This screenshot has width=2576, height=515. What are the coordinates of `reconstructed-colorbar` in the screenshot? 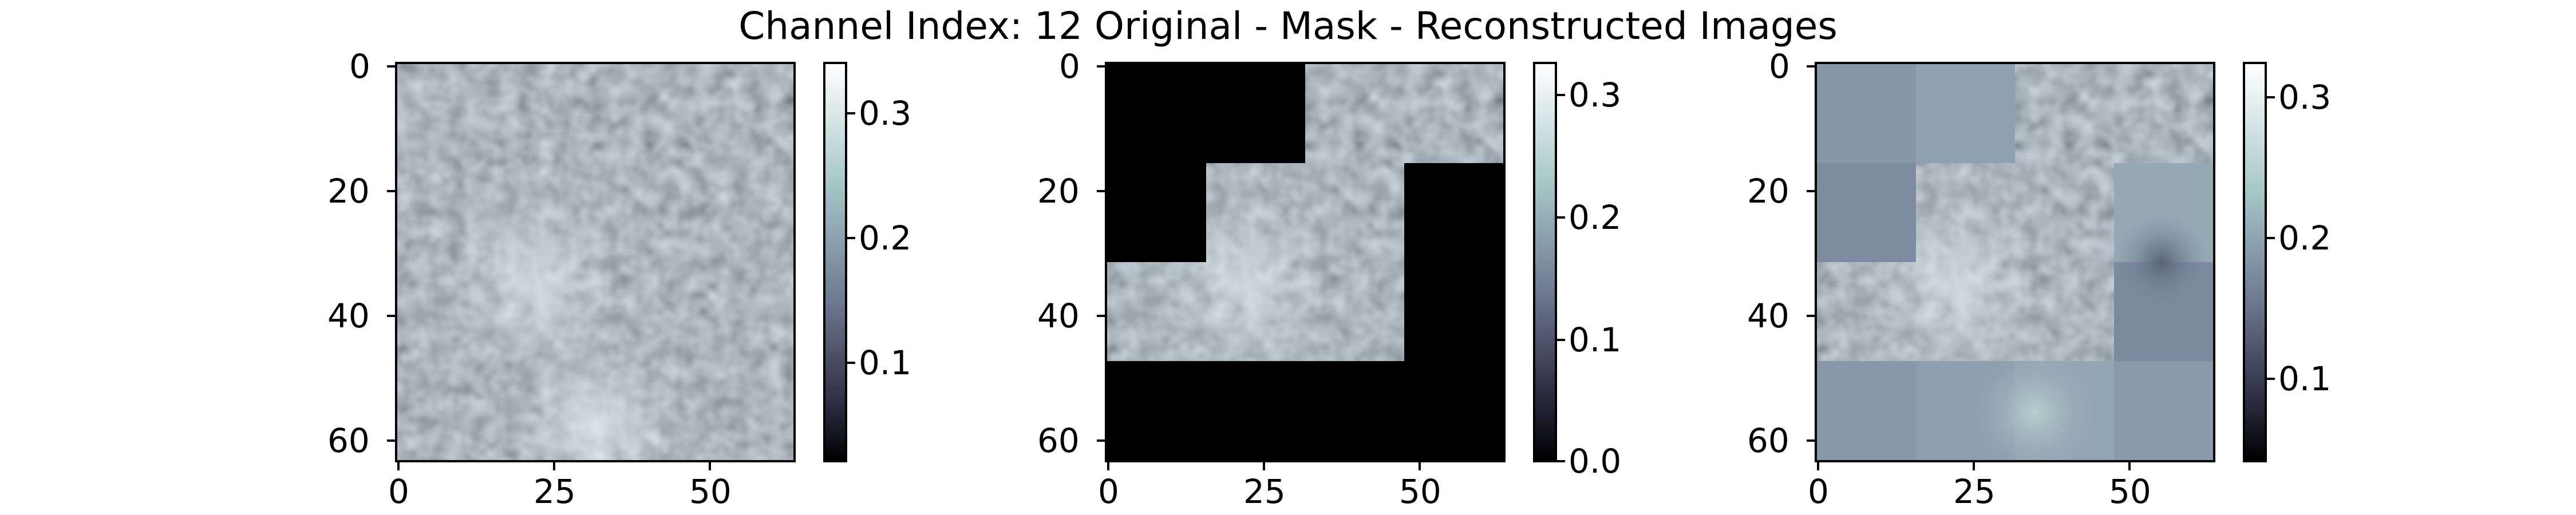 It's located at (2255, 262).